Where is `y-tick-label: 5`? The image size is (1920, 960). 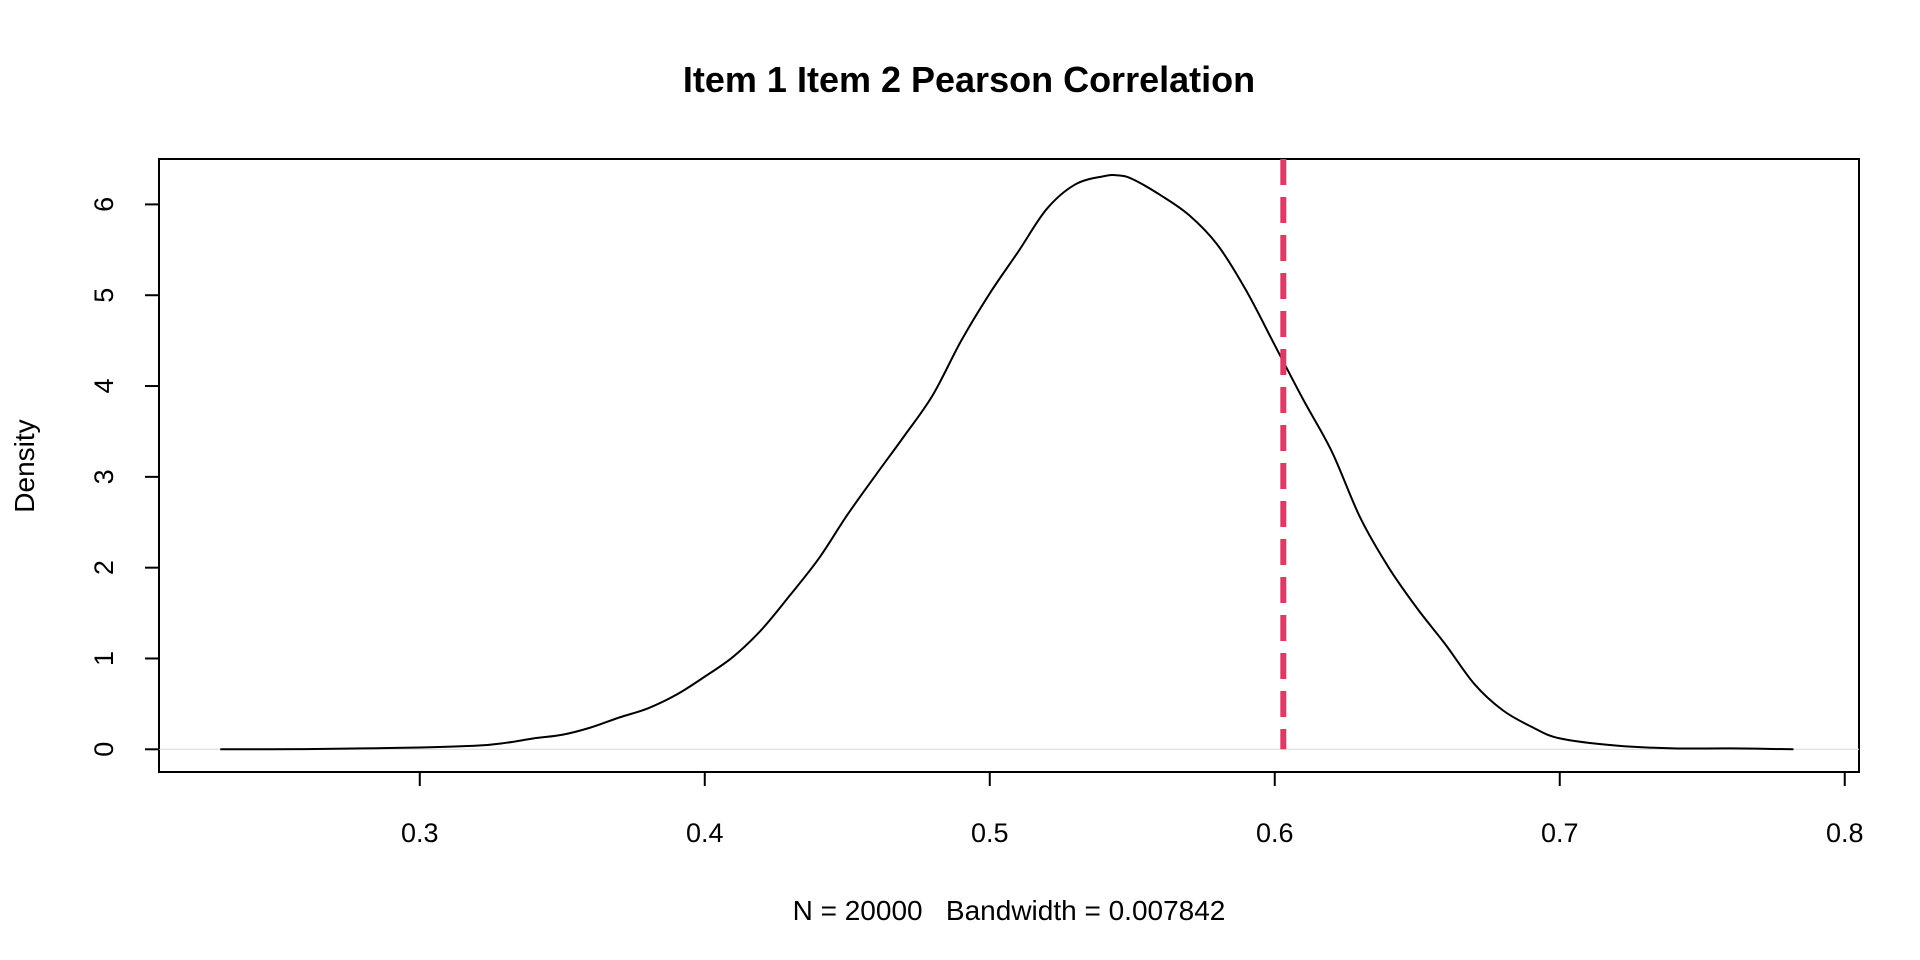 y-tick-label: 5 is located at coordinates (104, 295).